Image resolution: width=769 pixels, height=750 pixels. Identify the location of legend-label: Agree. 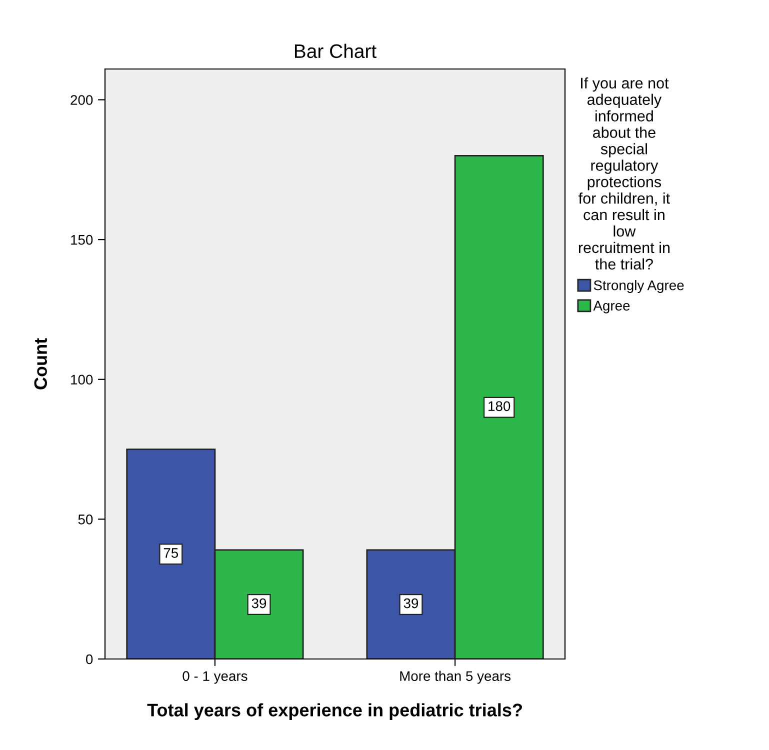
(611, 307).